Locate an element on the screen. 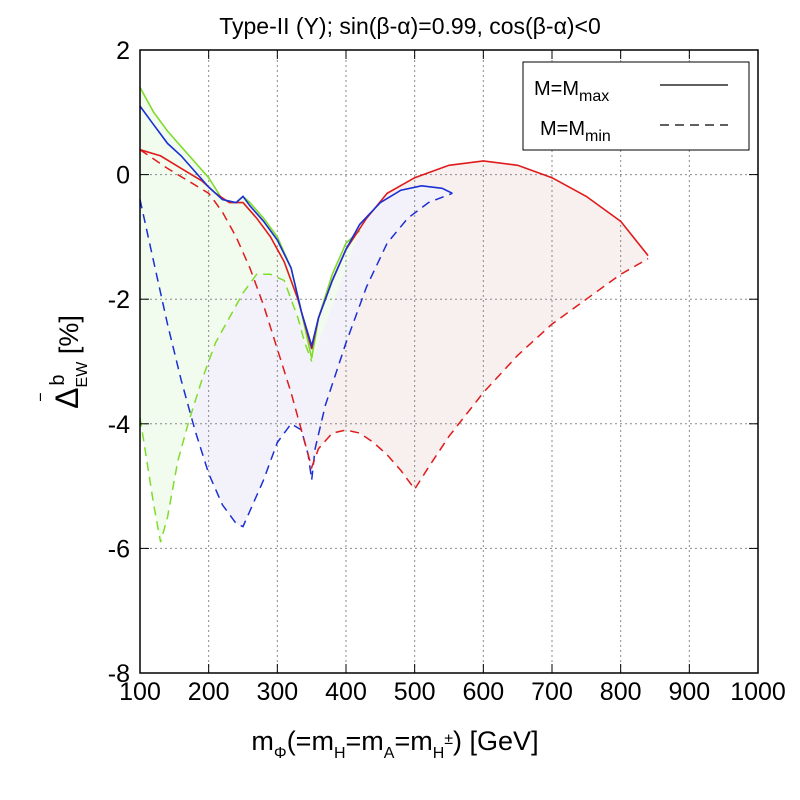  x-label-sub-hpm: H is located at coordinates (439, 753).